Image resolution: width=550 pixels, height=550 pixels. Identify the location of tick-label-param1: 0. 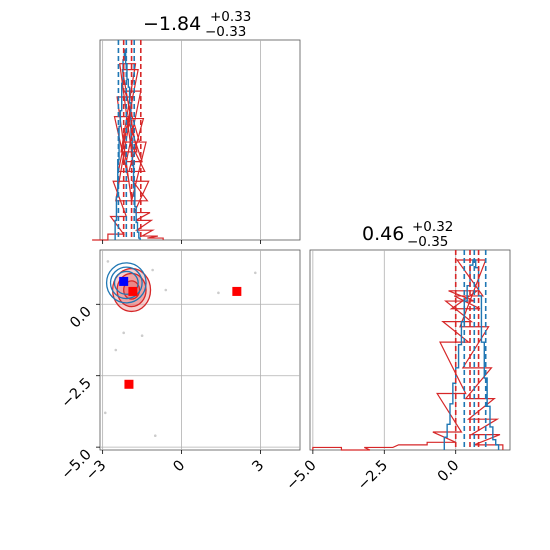
(180, 467).